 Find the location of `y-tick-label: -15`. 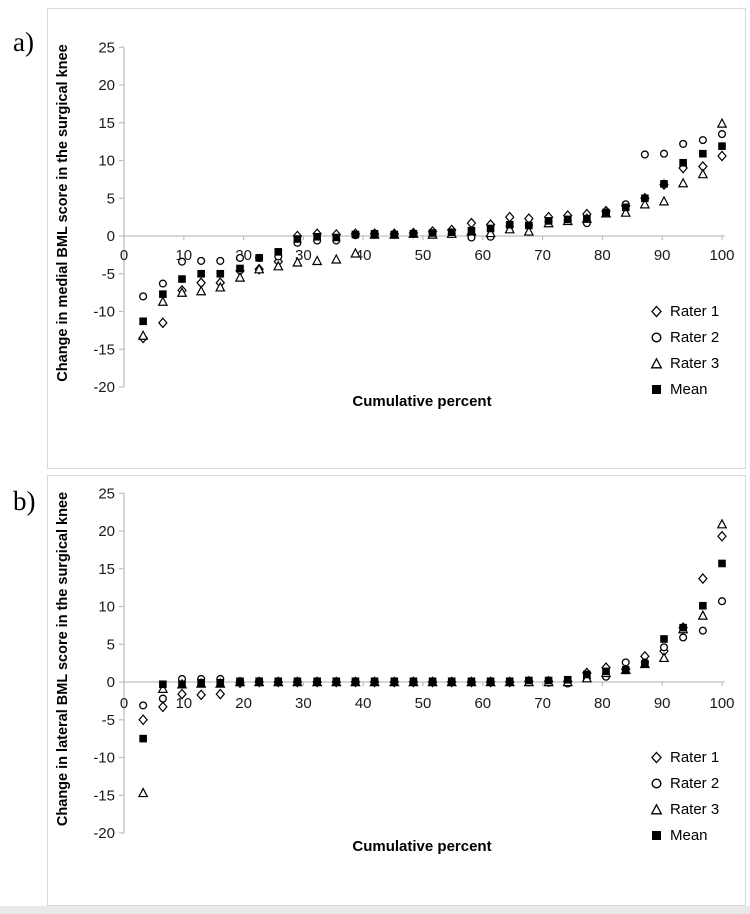

y-tick-label: -15 is located at coordinates (104, 349).